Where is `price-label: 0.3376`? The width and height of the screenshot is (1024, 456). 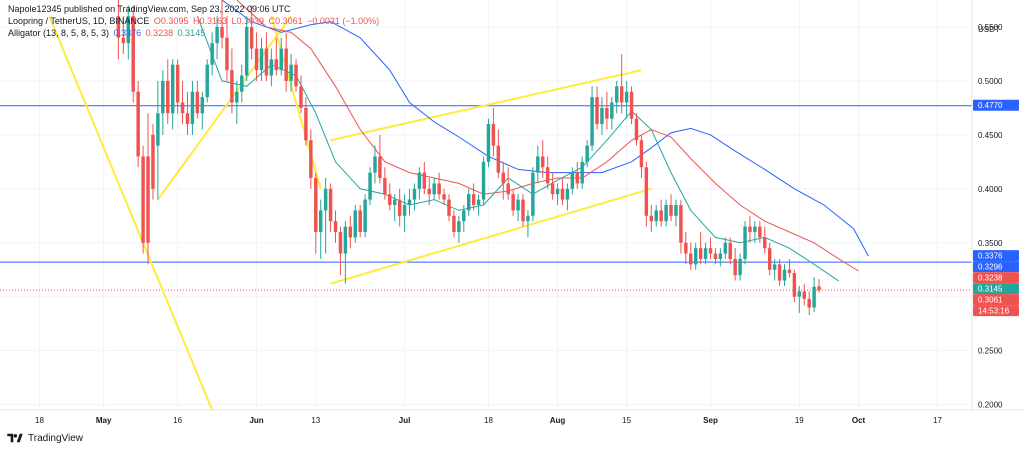 price-label: 0.3376 is located at coordinates (996, 256).